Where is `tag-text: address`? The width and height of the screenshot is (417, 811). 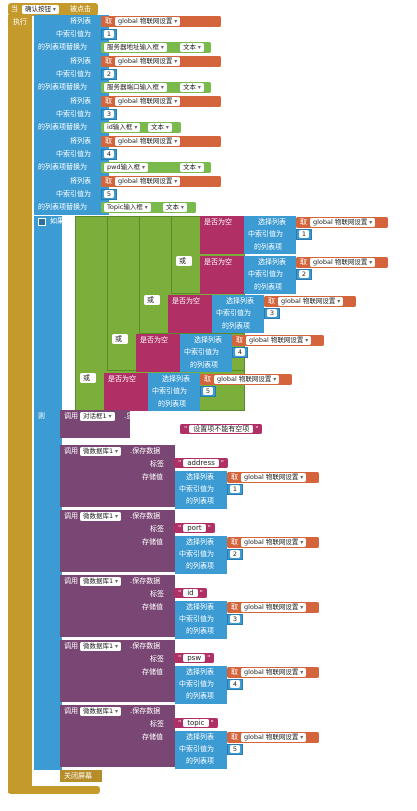
tag-text: address is located at coordinates (201, 463).